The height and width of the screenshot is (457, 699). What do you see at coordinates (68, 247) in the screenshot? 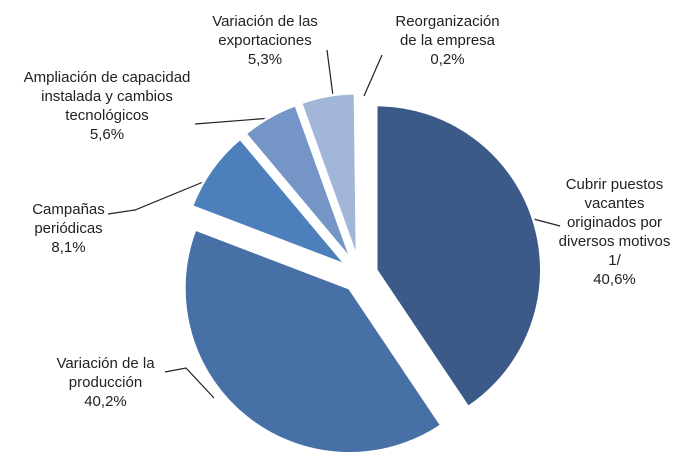
I see `value-label: 8,1%` at bounding box center [68, 247].